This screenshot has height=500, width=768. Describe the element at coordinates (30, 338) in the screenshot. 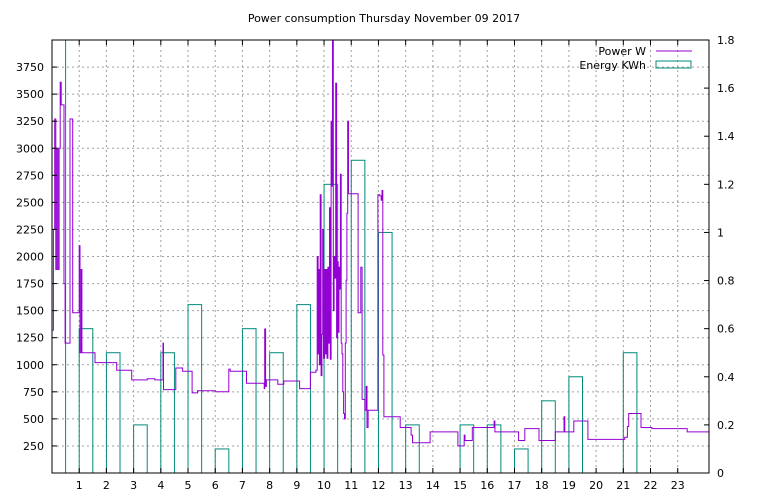

I see `y-left-tick-label: 1250` at that location.